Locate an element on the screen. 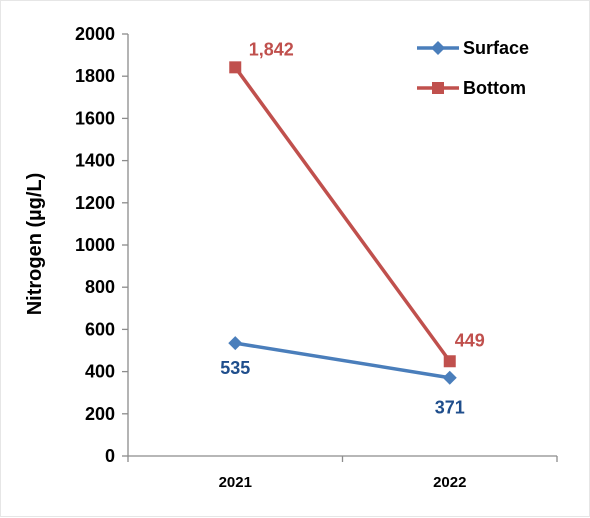  y-tick-label: 1800 is located at coordinates (95, 76).